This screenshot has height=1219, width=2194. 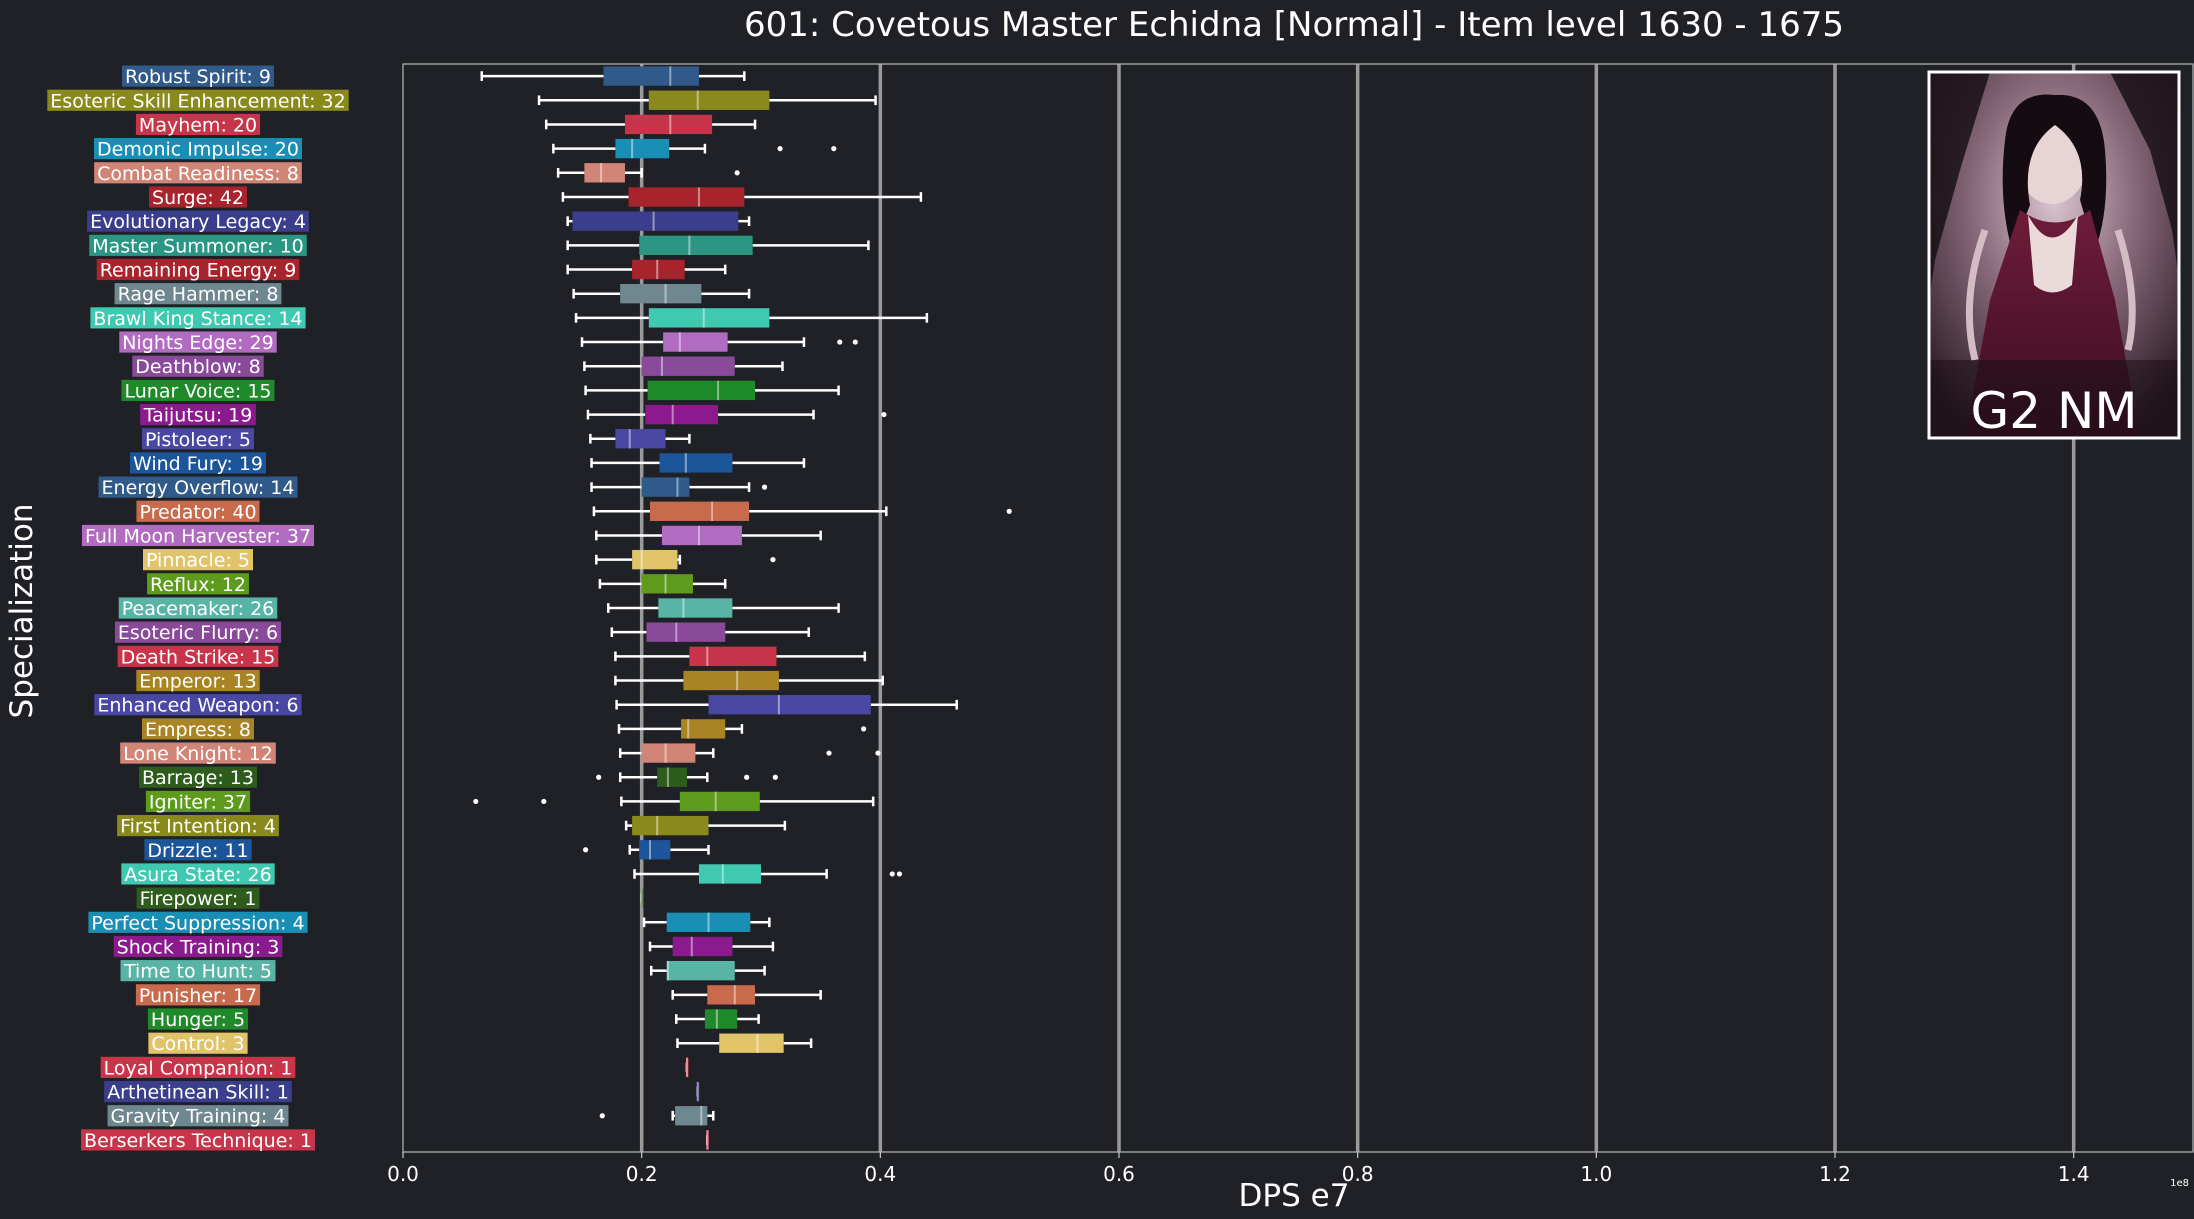 I want to click on y-tick-label-text: Combat Readiness: 8, so click(x=198, y=174).